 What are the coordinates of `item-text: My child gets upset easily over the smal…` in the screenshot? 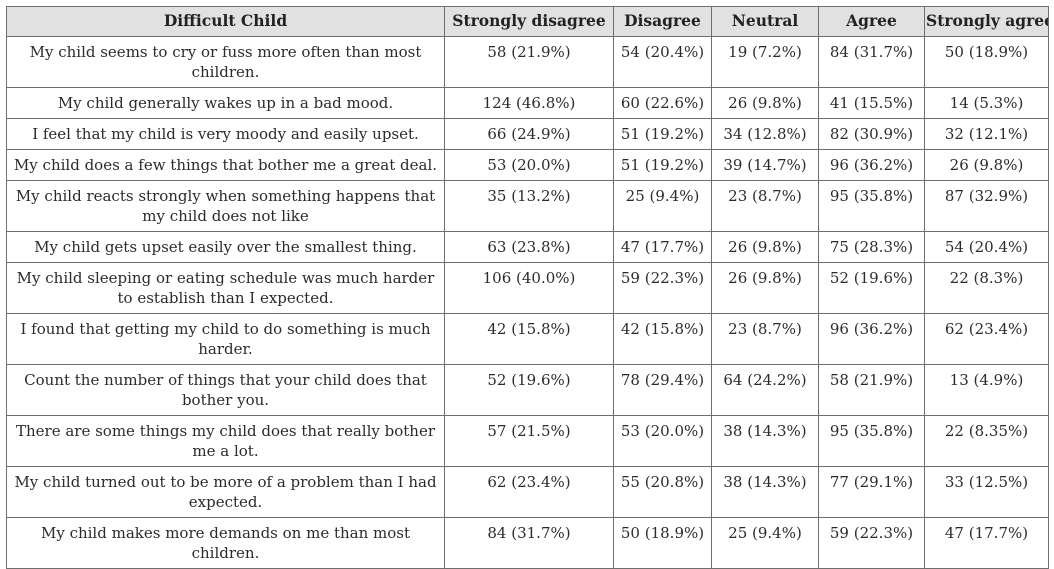 It's located at (225, 247).